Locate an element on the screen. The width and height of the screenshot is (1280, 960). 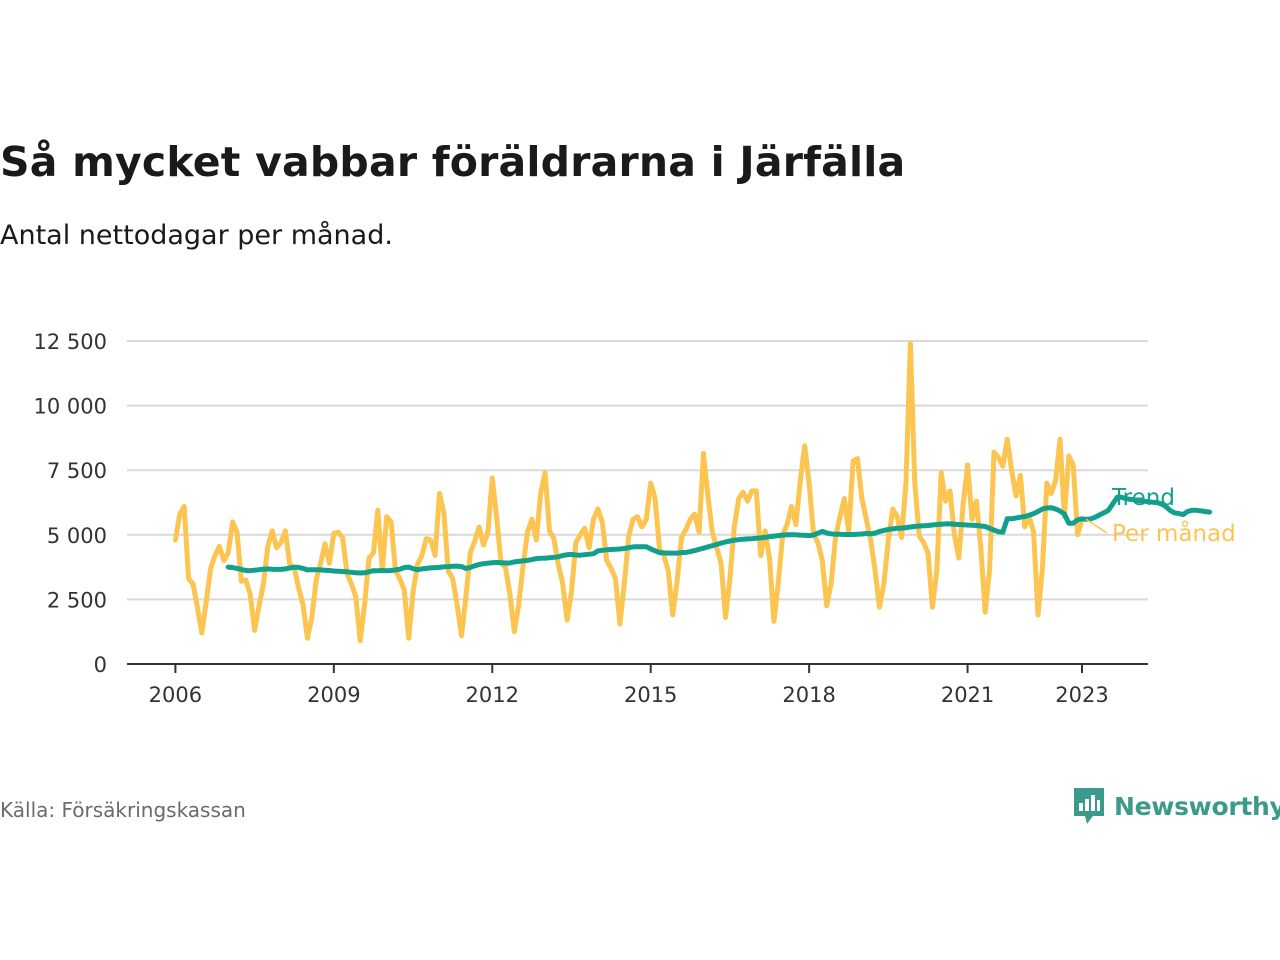
x-tick-label: 2009 is located at coordinates (333, 695).